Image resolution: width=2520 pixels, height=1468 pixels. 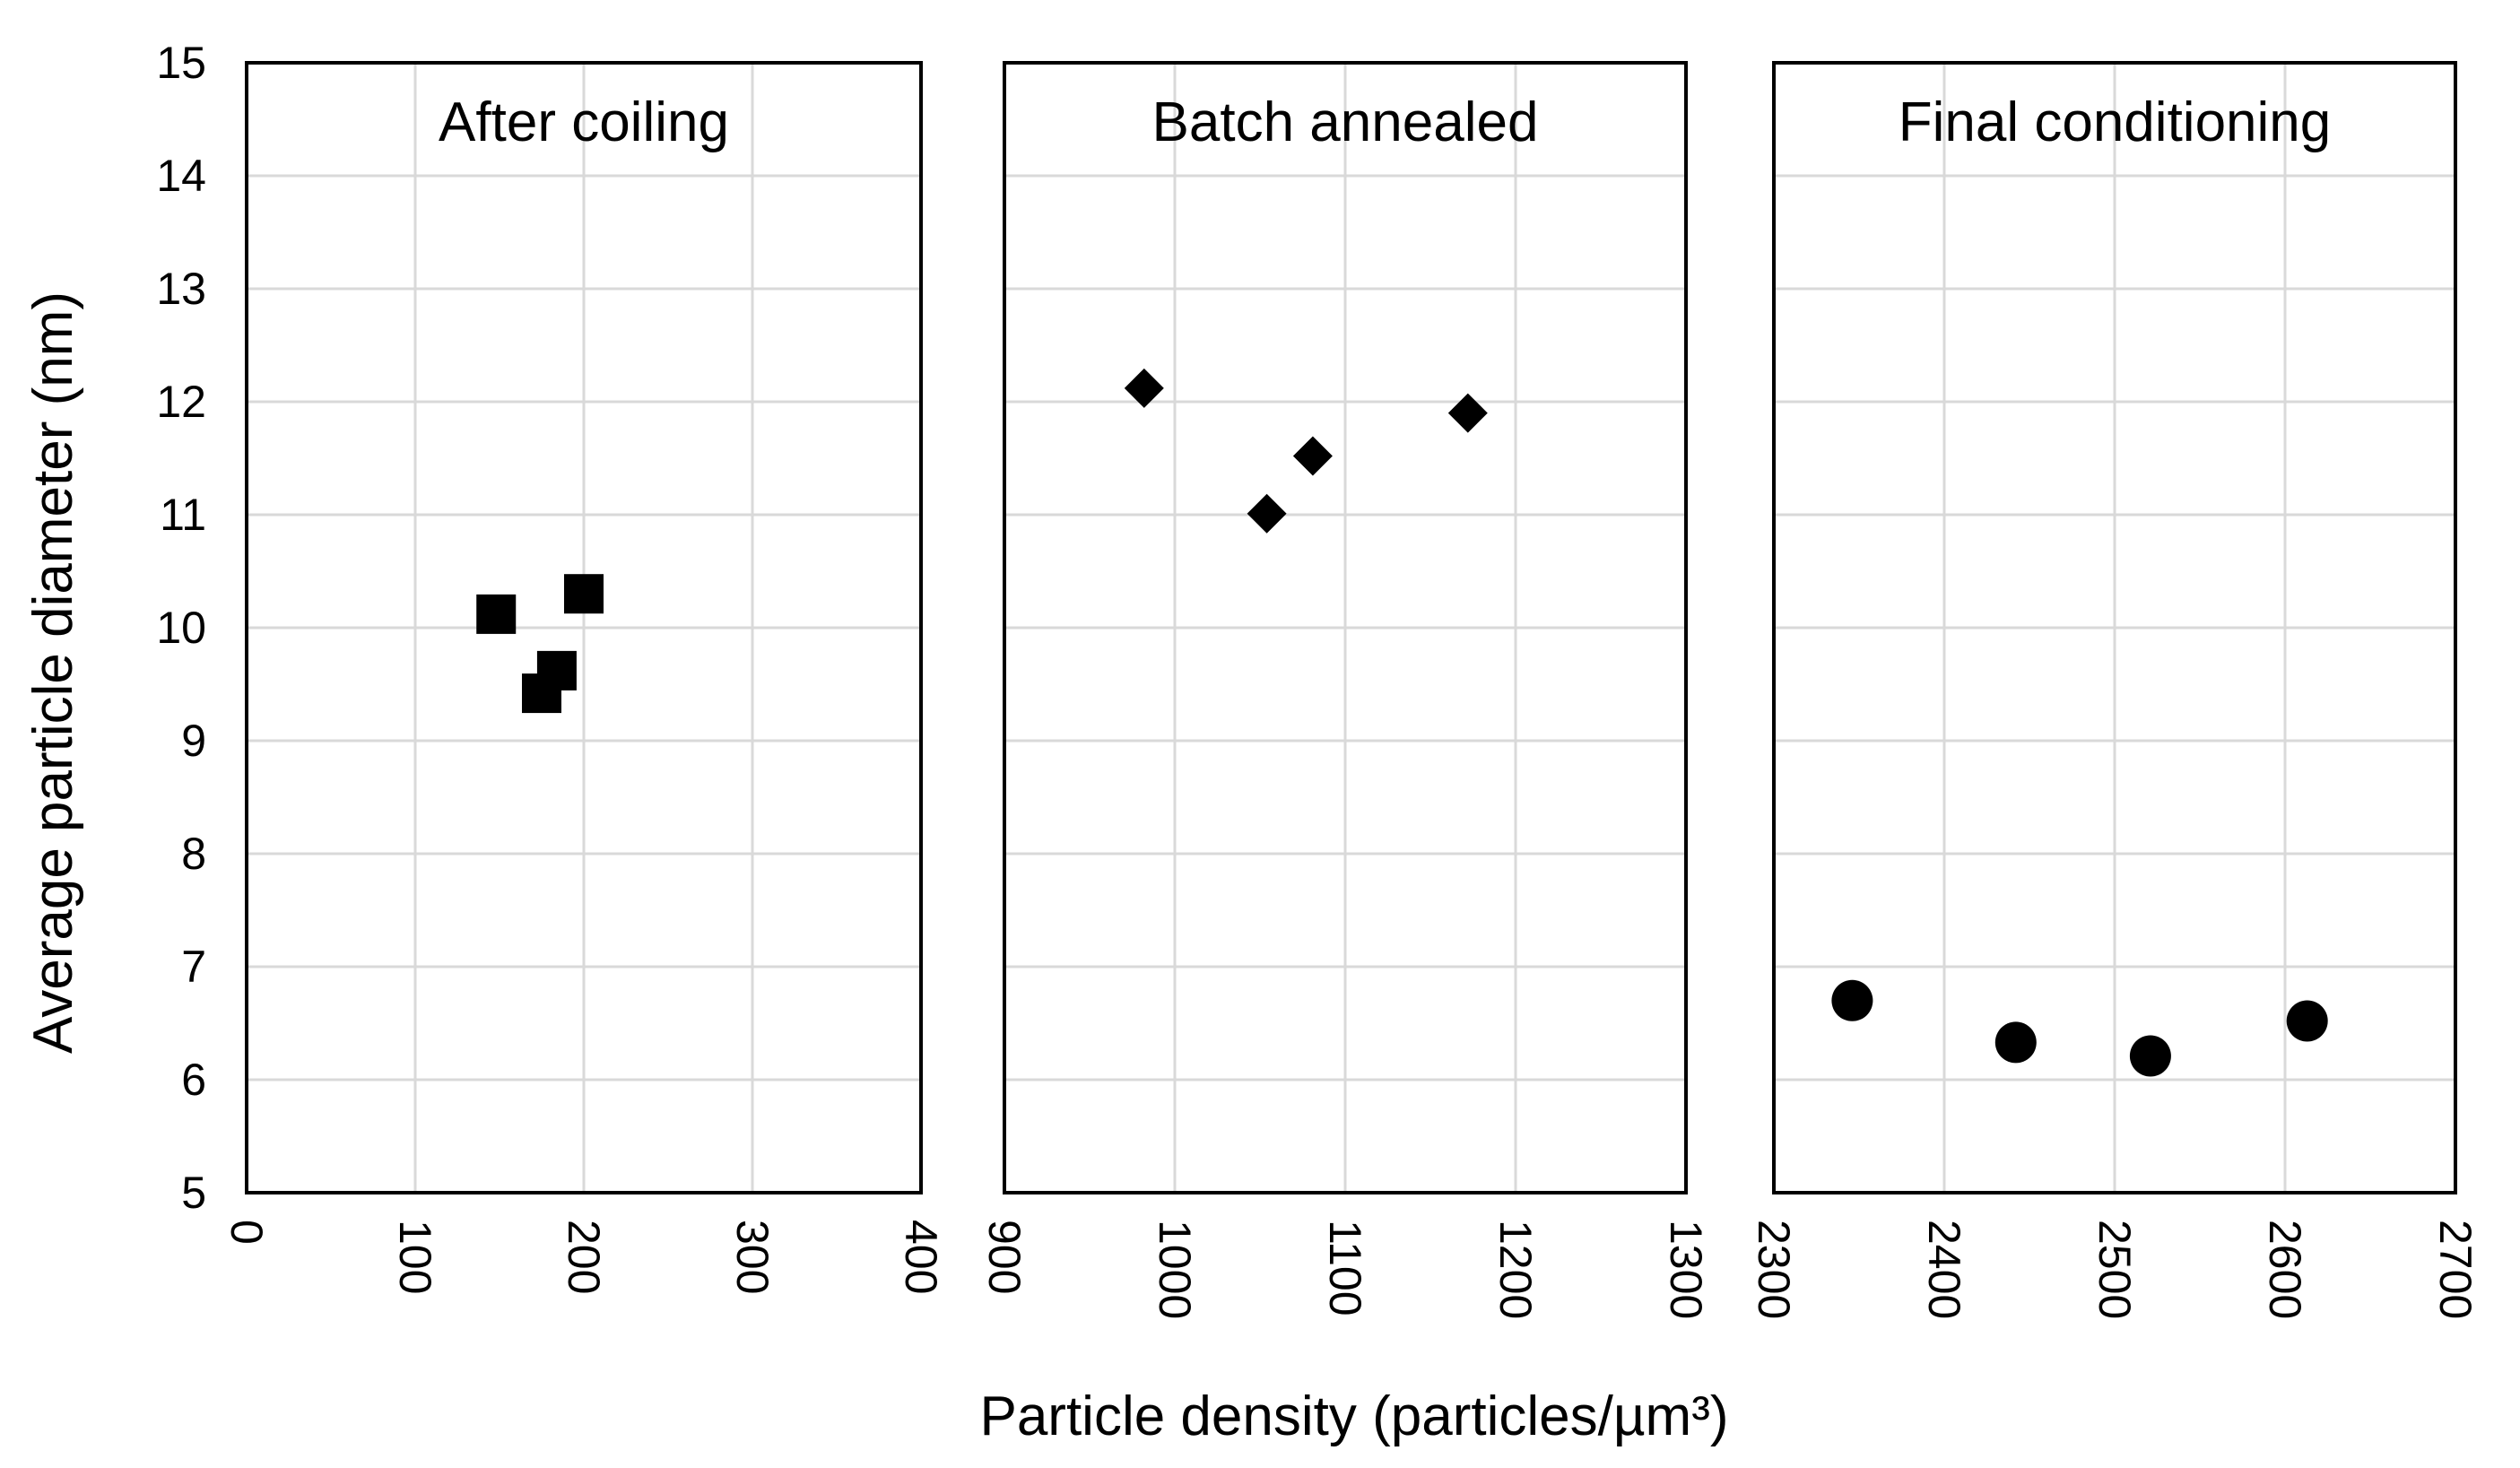 What do you see at coordinates (181, 63) in the screenshot?
I see `y-tick-label: 15` at bounding box center [181, 63].